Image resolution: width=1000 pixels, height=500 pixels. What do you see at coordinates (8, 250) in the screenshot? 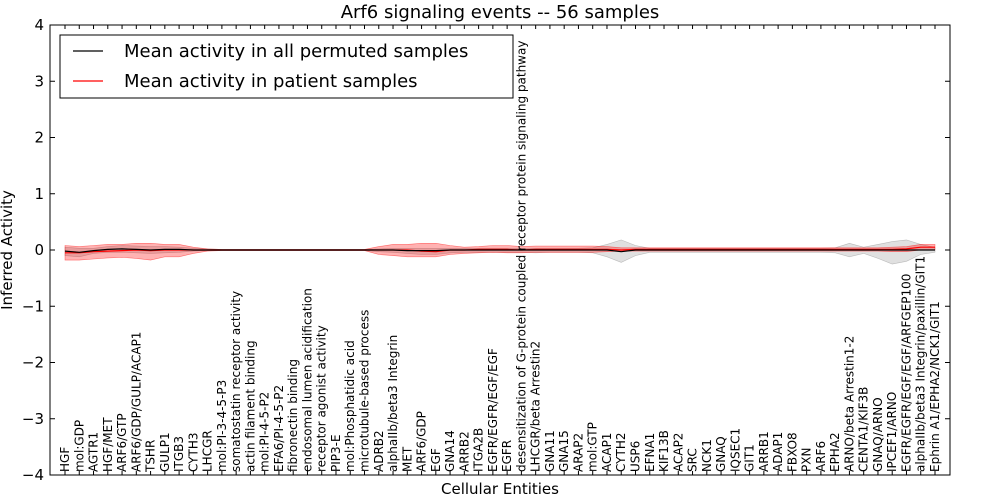
I see `y-axis-label: Inferred Activity` at bounding box center [8, 250].